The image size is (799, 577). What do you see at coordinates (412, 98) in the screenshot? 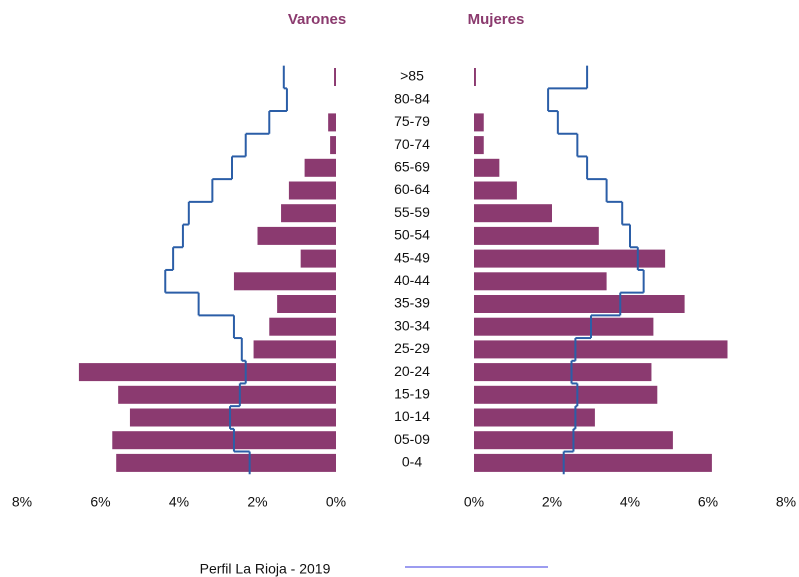
I see `category-label: 80-84` at bounding box center [412, 98].